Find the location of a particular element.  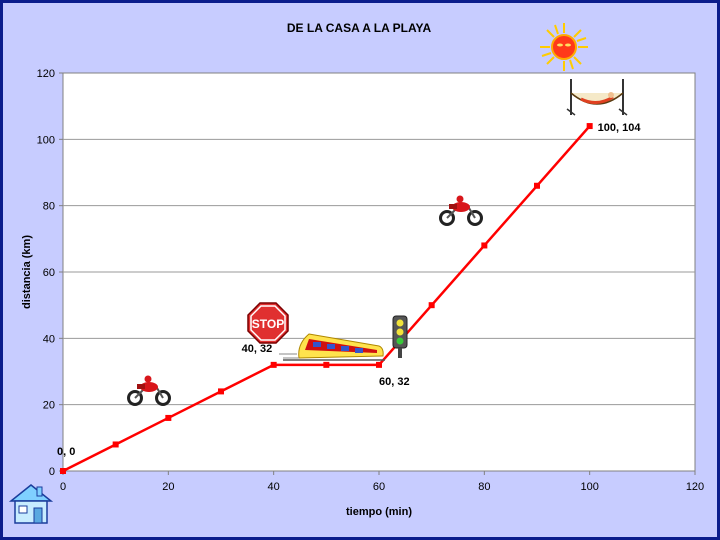

x-tick-label: 20 is located at coordinates (168, 487).